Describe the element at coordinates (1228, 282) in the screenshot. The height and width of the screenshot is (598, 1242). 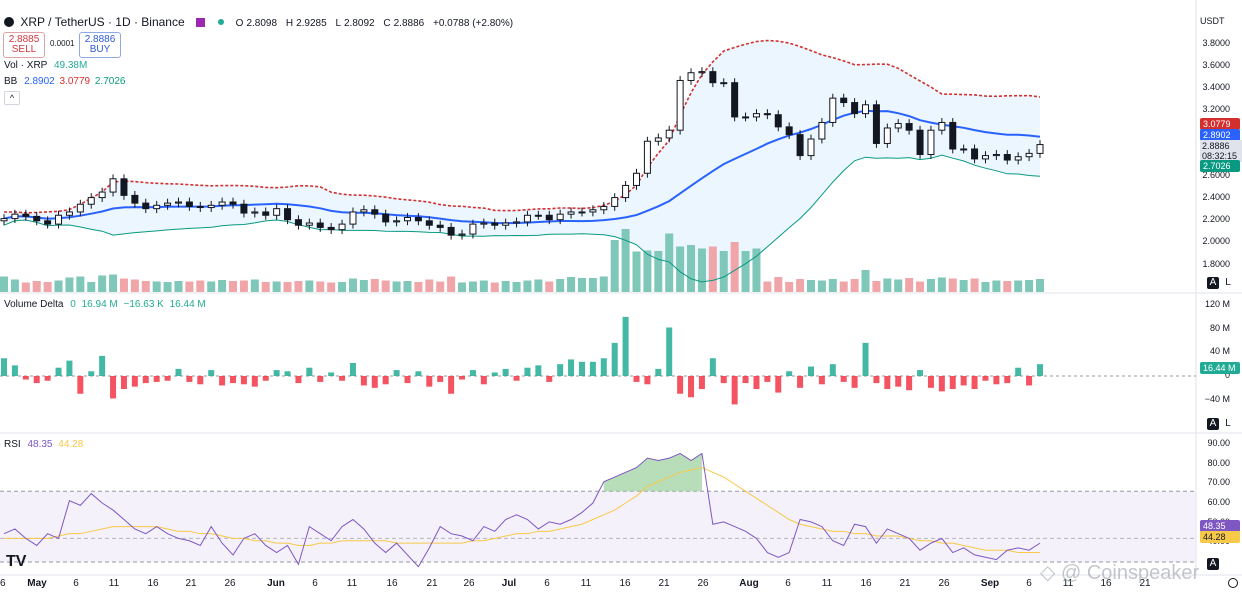
I see `log-scale-button: L` at that location.